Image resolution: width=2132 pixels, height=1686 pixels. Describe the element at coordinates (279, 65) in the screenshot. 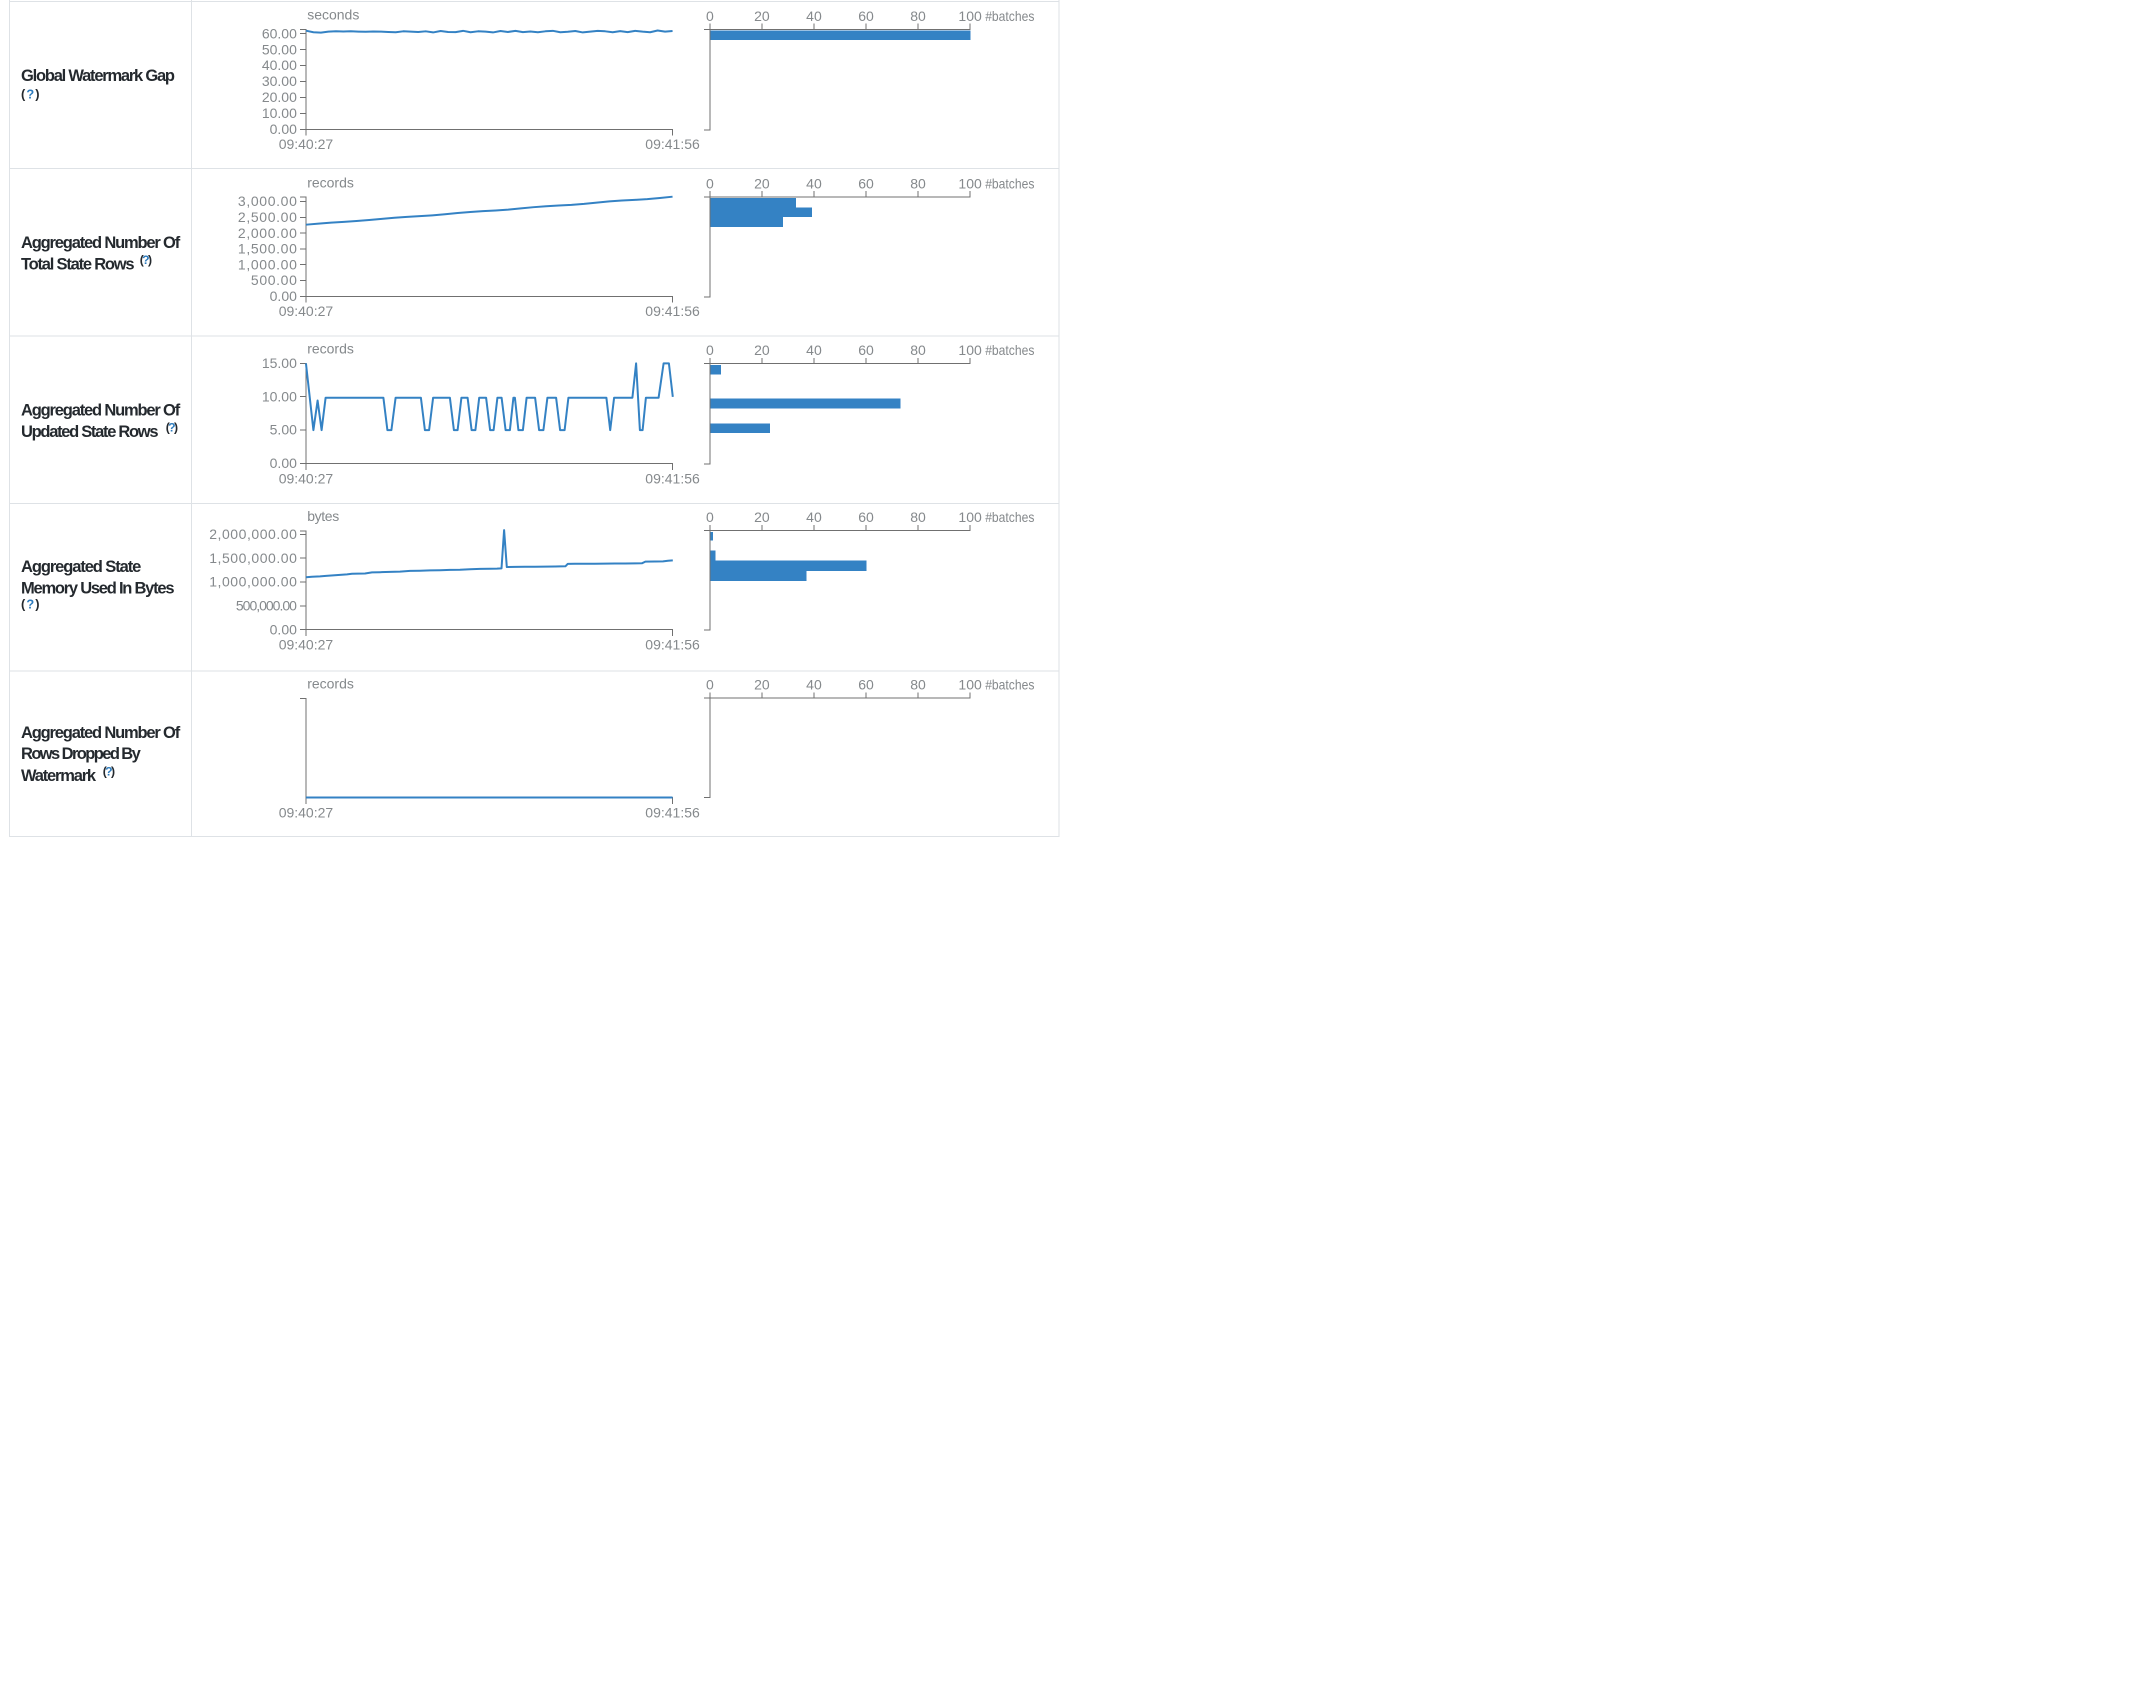

I see `svg-text: 40.00` at that location.